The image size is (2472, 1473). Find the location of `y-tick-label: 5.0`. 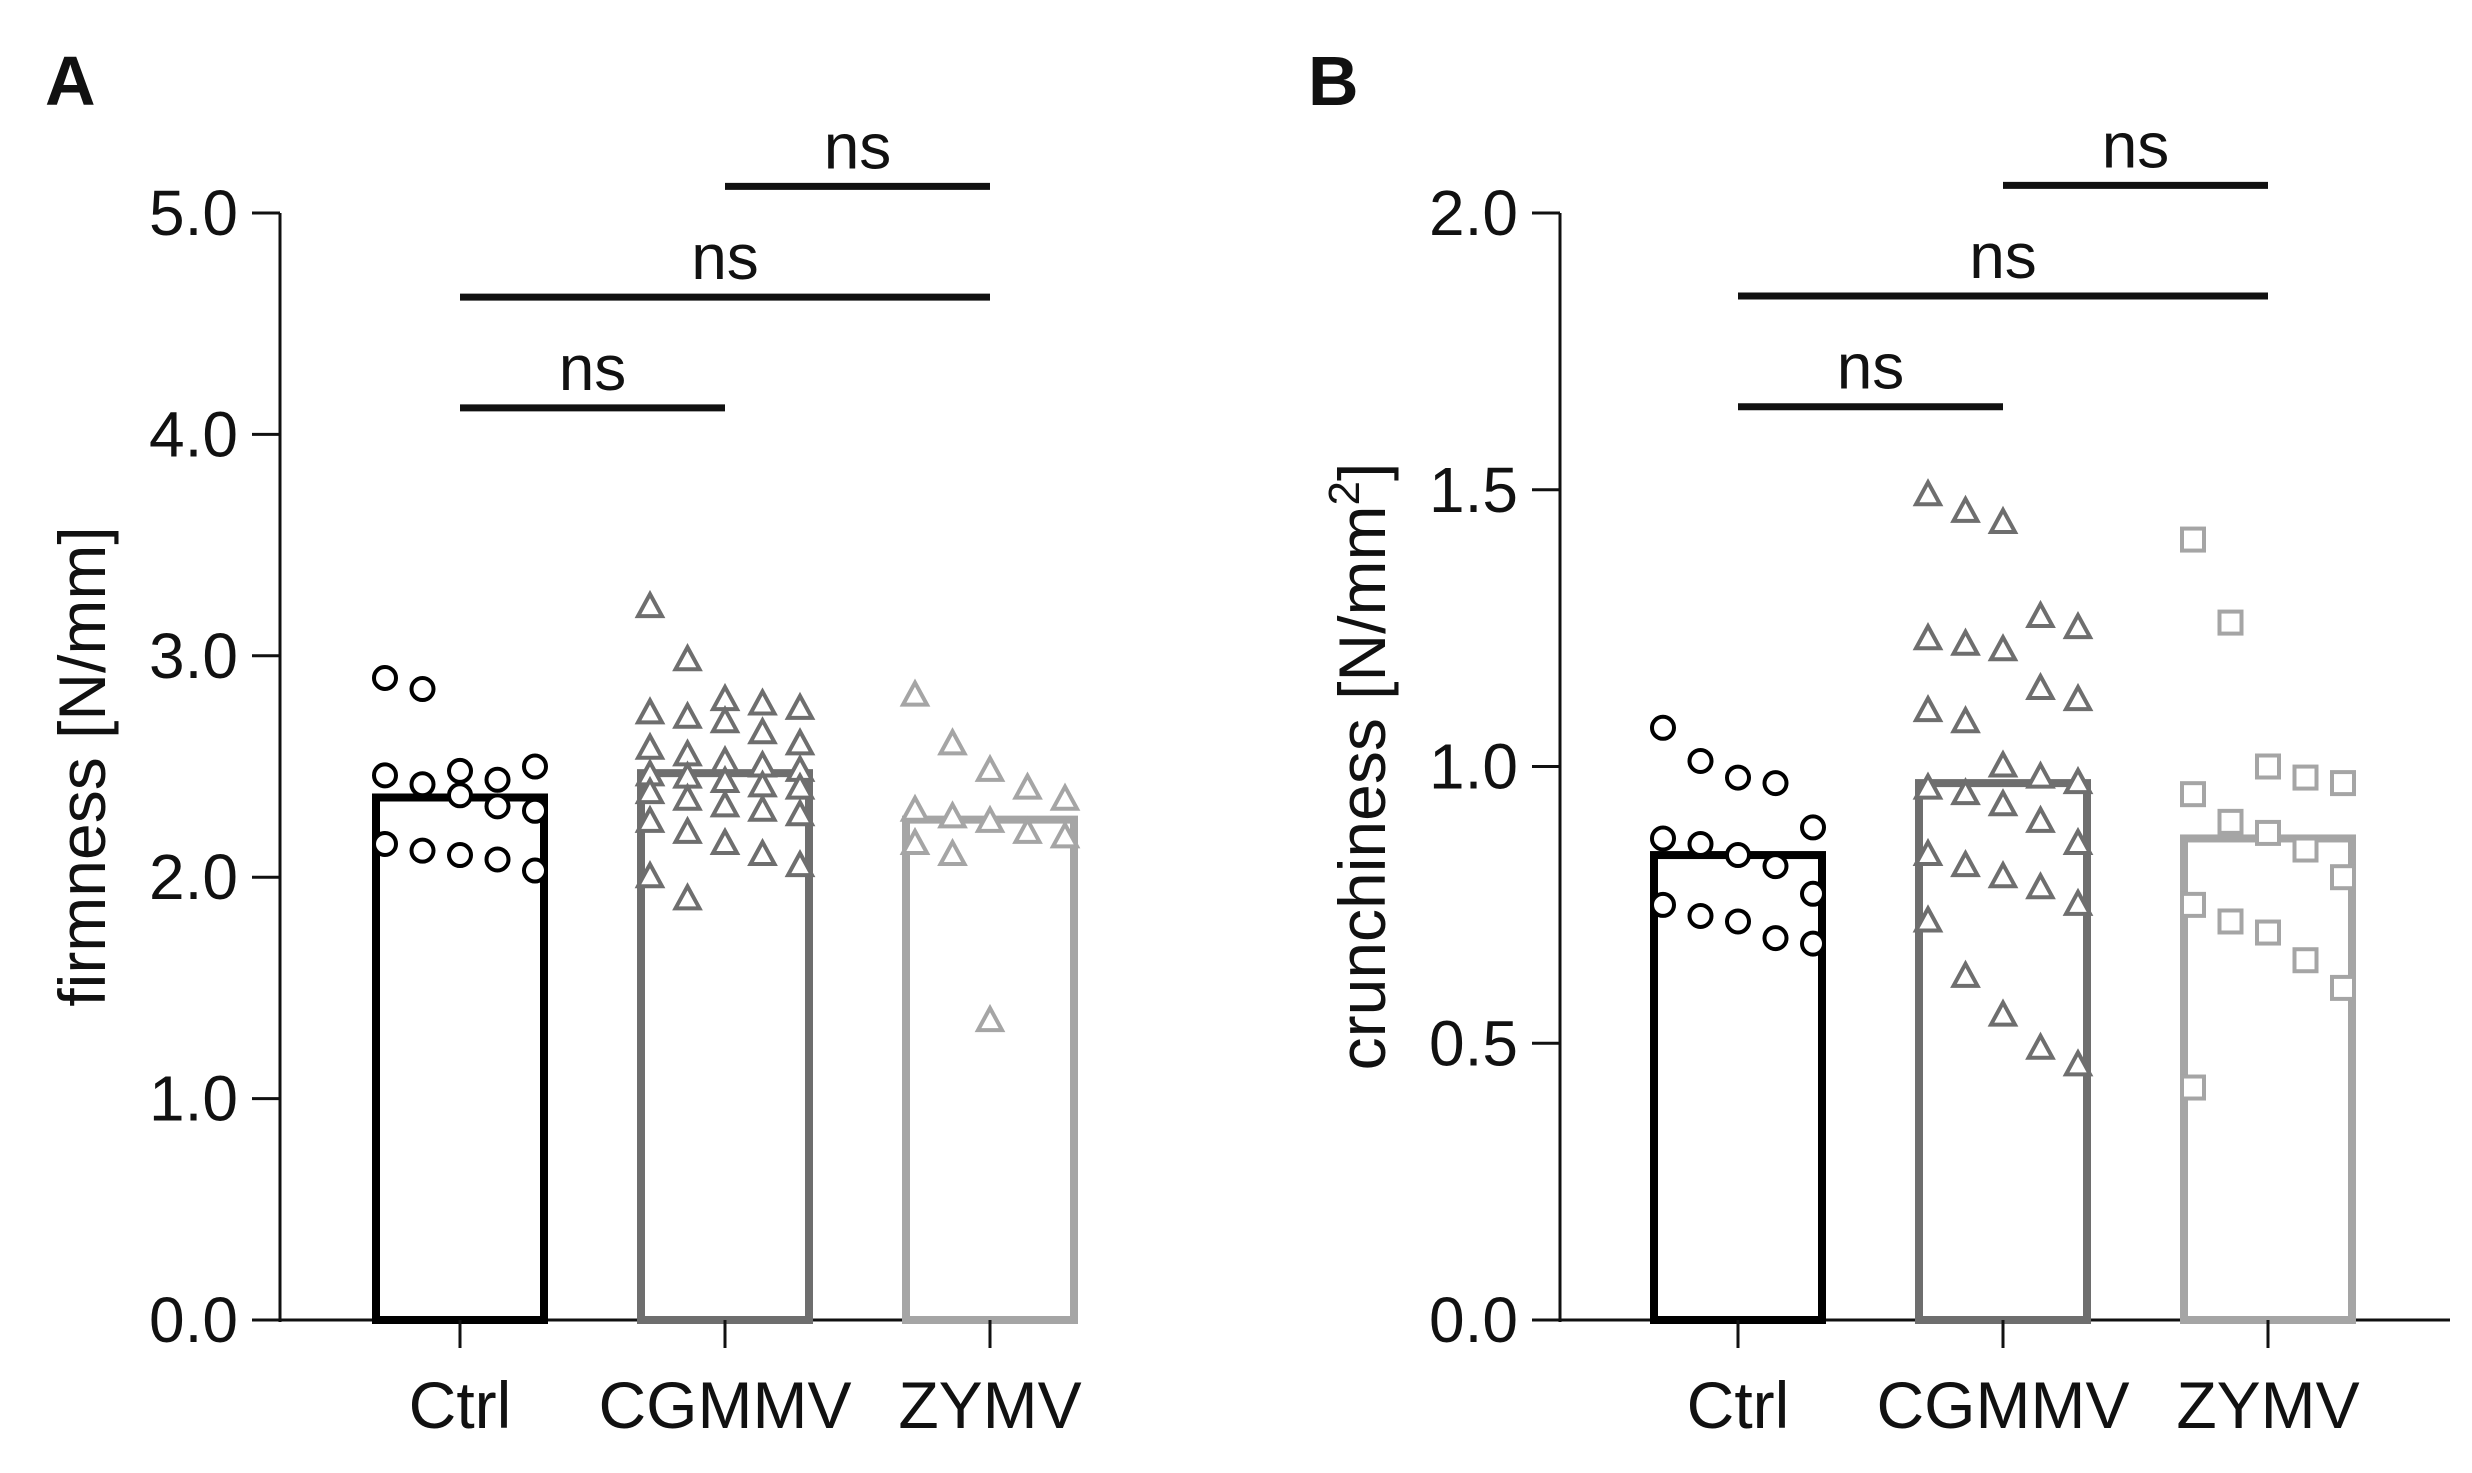

y-tick-label: 5.0 is located at coordinates (193, 213).